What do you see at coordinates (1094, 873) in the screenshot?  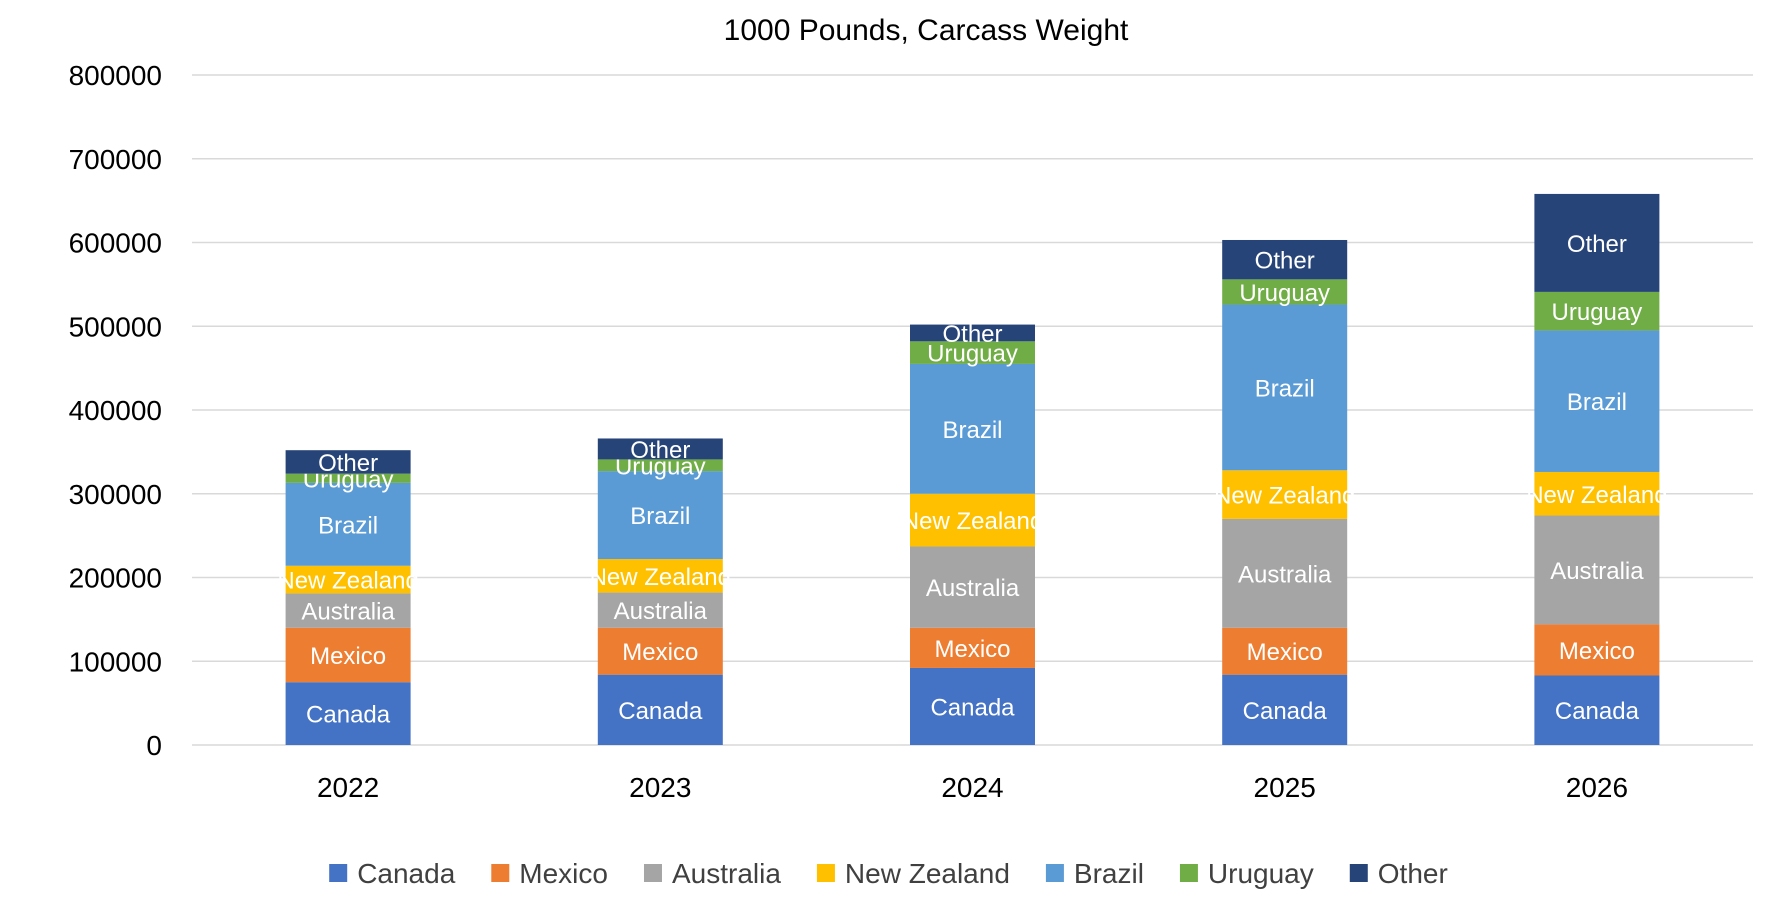 I see `legend-item: Brazil` at bounding box center [1094, 873].